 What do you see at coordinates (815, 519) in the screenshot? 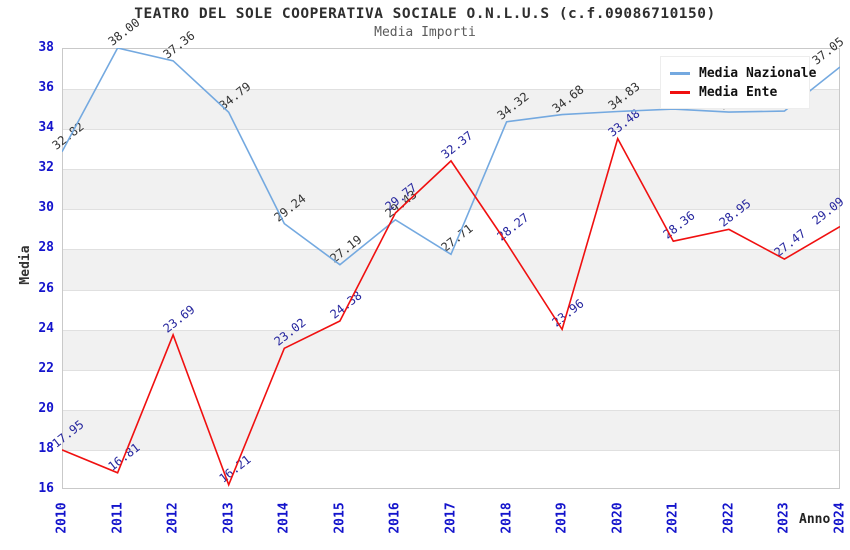
I see `x-axis-title: Anno` at bounding box center [815, 519].